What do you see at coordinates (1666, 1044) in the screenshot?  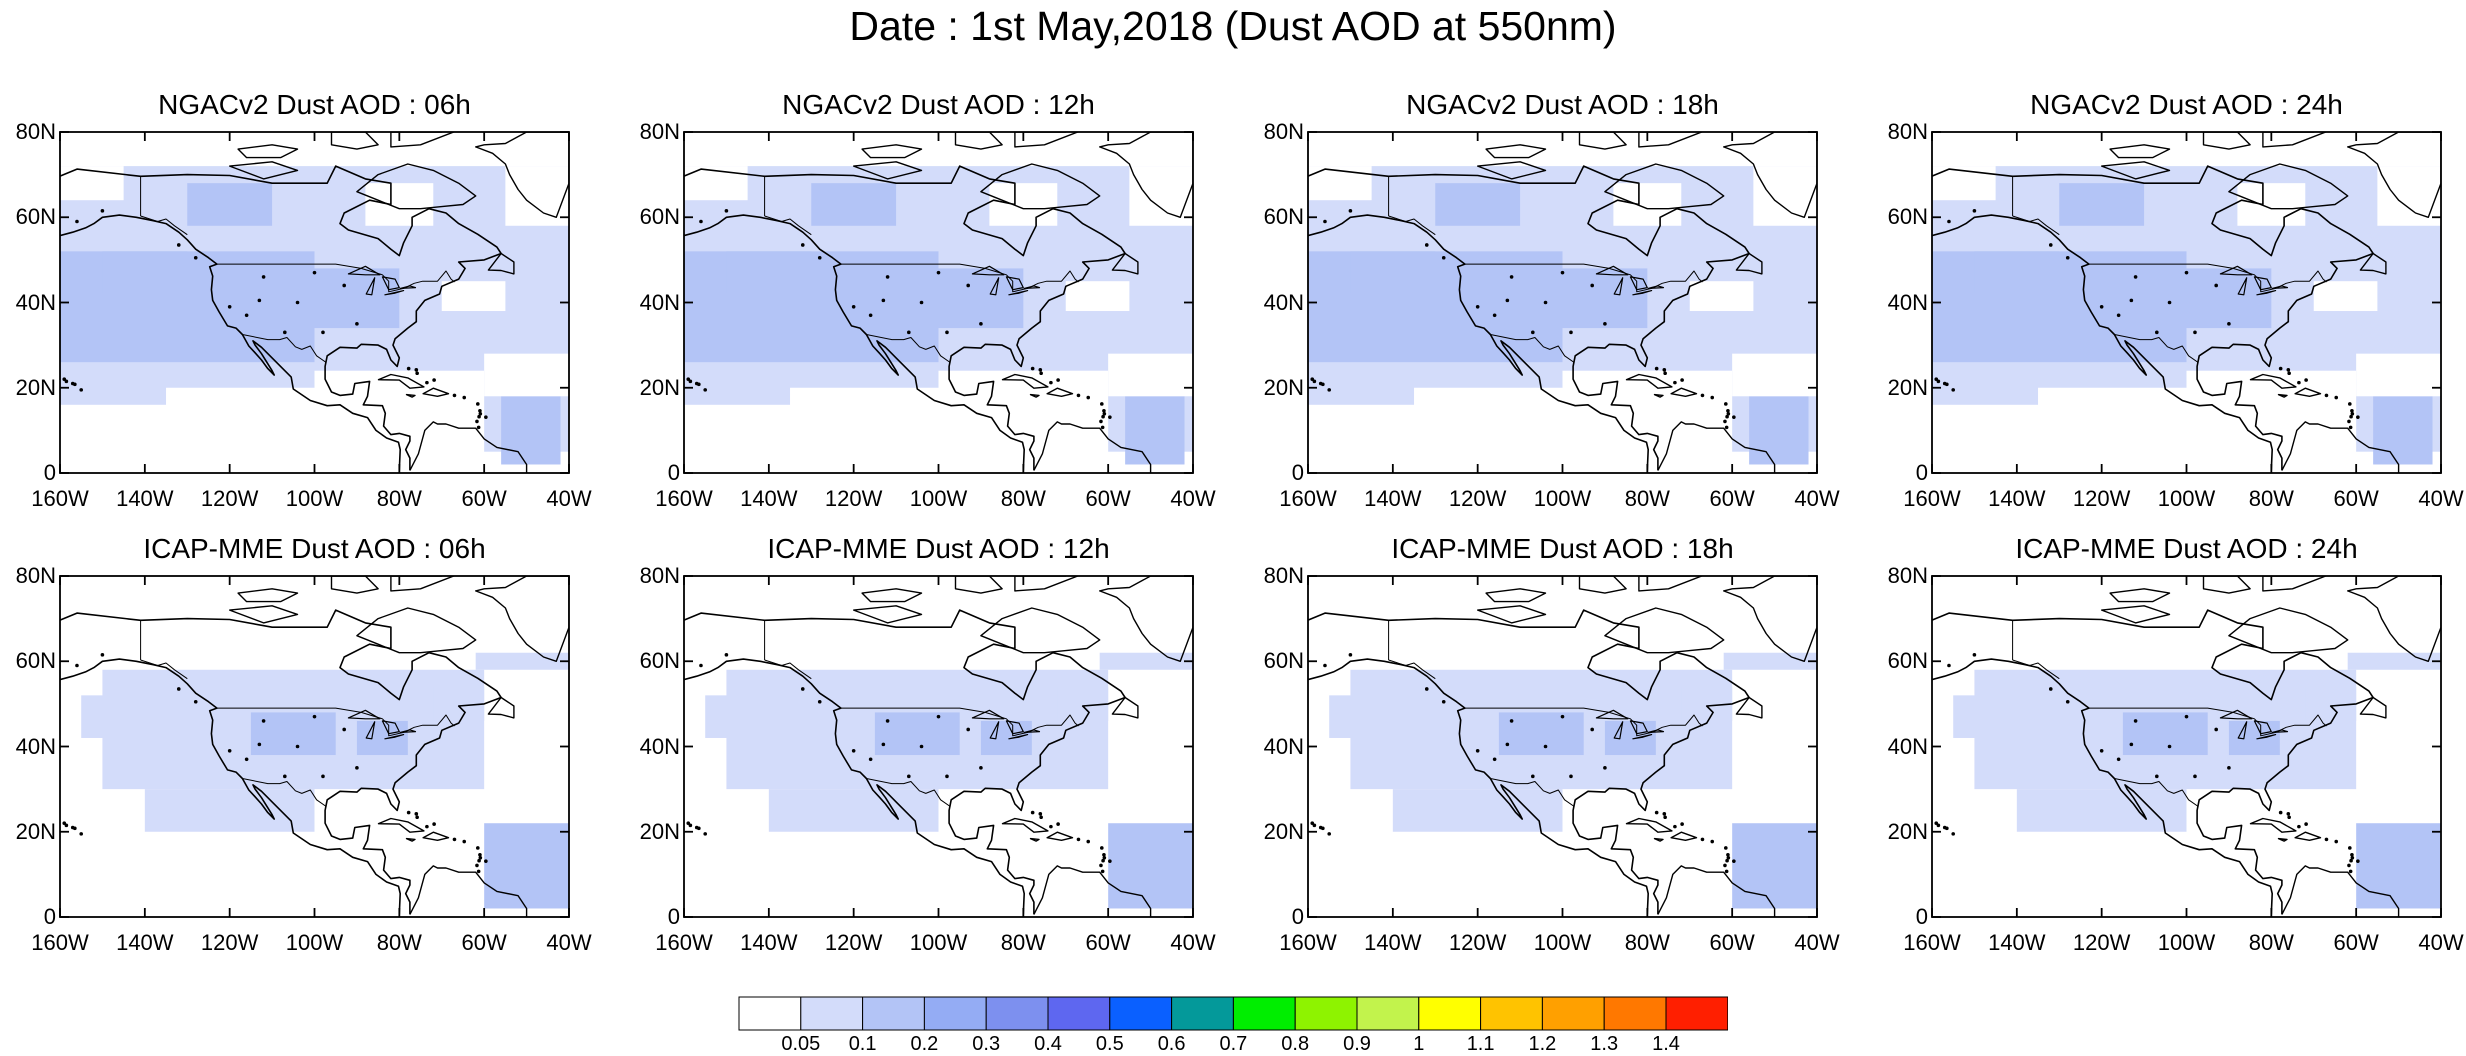 I see `colorbar-label: 1.4` at bounding box center [1666, 1044].